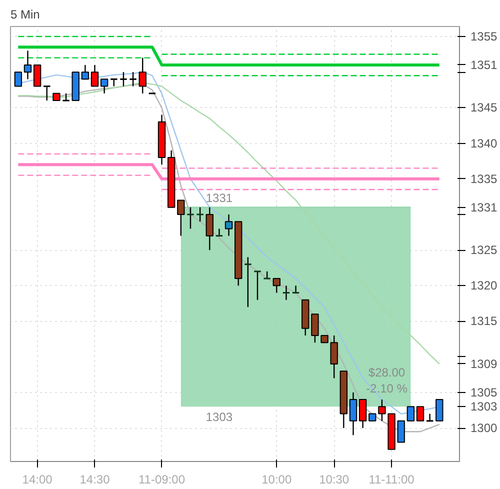 This screenshot has width=500, height=489. Describe the element at coordinates (37, 479) in the screenshot. I see `x-tick-label: 14:00` at that location.